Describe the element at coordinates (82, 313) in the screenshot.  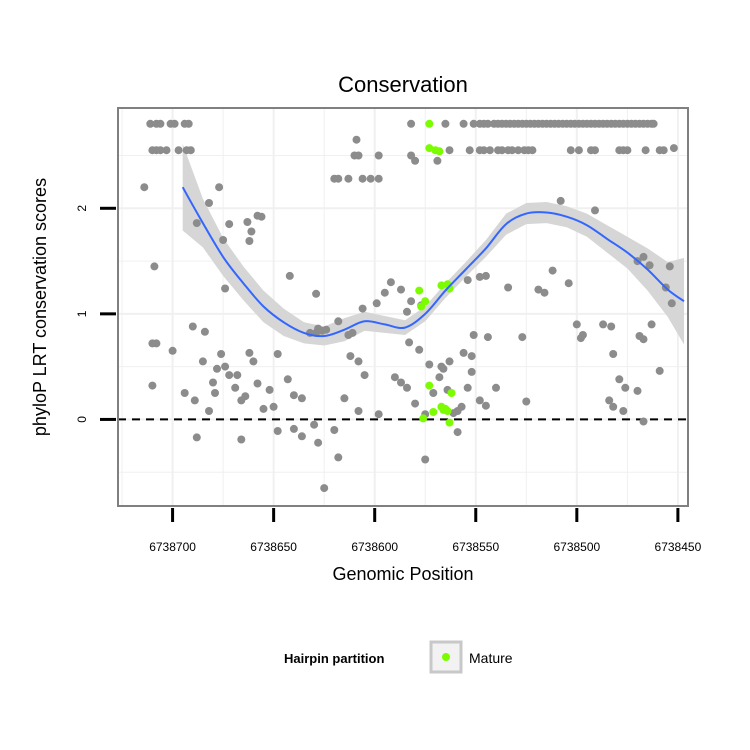
I see `y-tick-label: 1` at that location.